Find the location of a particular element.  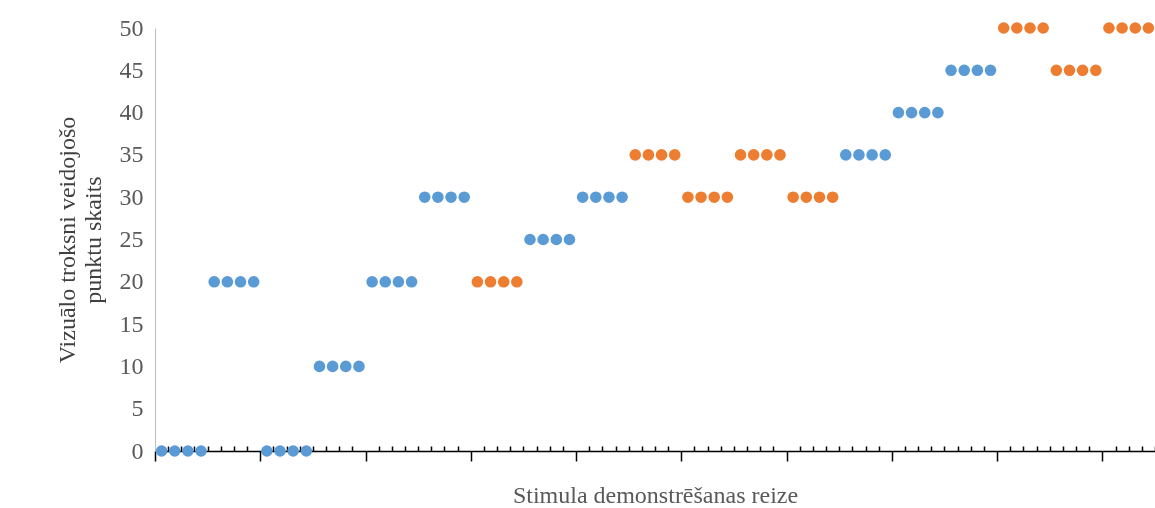

y-tick-label: 35 is located at coordinates (131, 154).